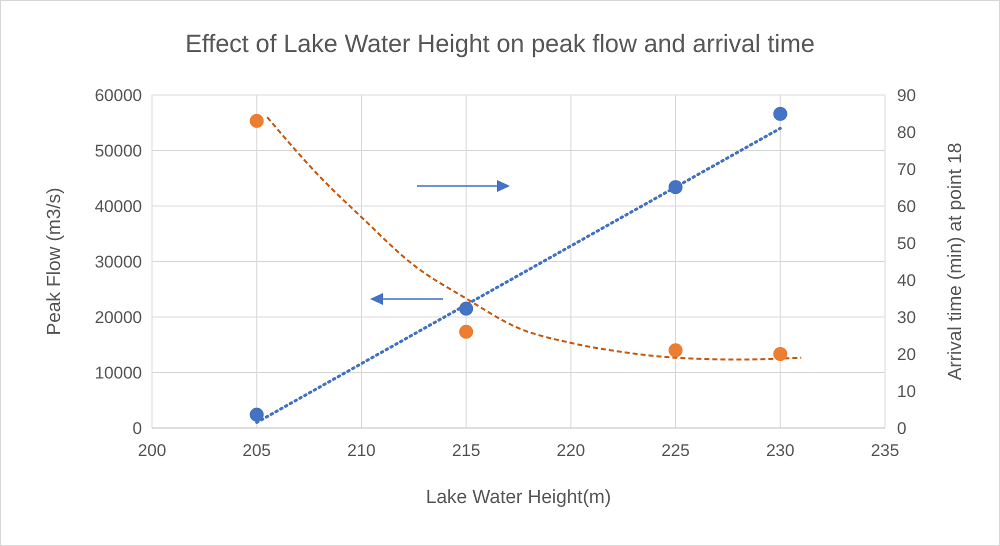 The width and height of the screenshot is (1000, 546). Describe the element at coordinates (906, 169) in the screenshot. I see `y2-tick-label: 70` at that location.